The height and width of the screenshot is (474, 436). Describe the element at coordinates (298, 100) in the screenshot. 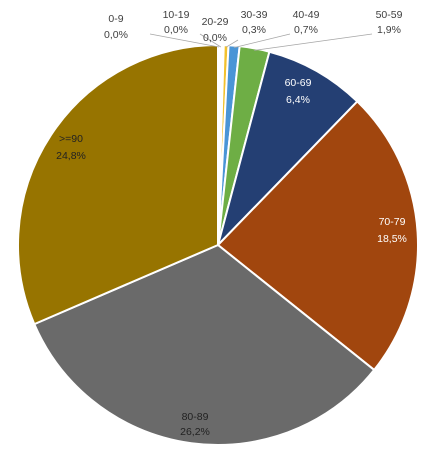

I see `slice-percent-label: 6,4%` at that location.